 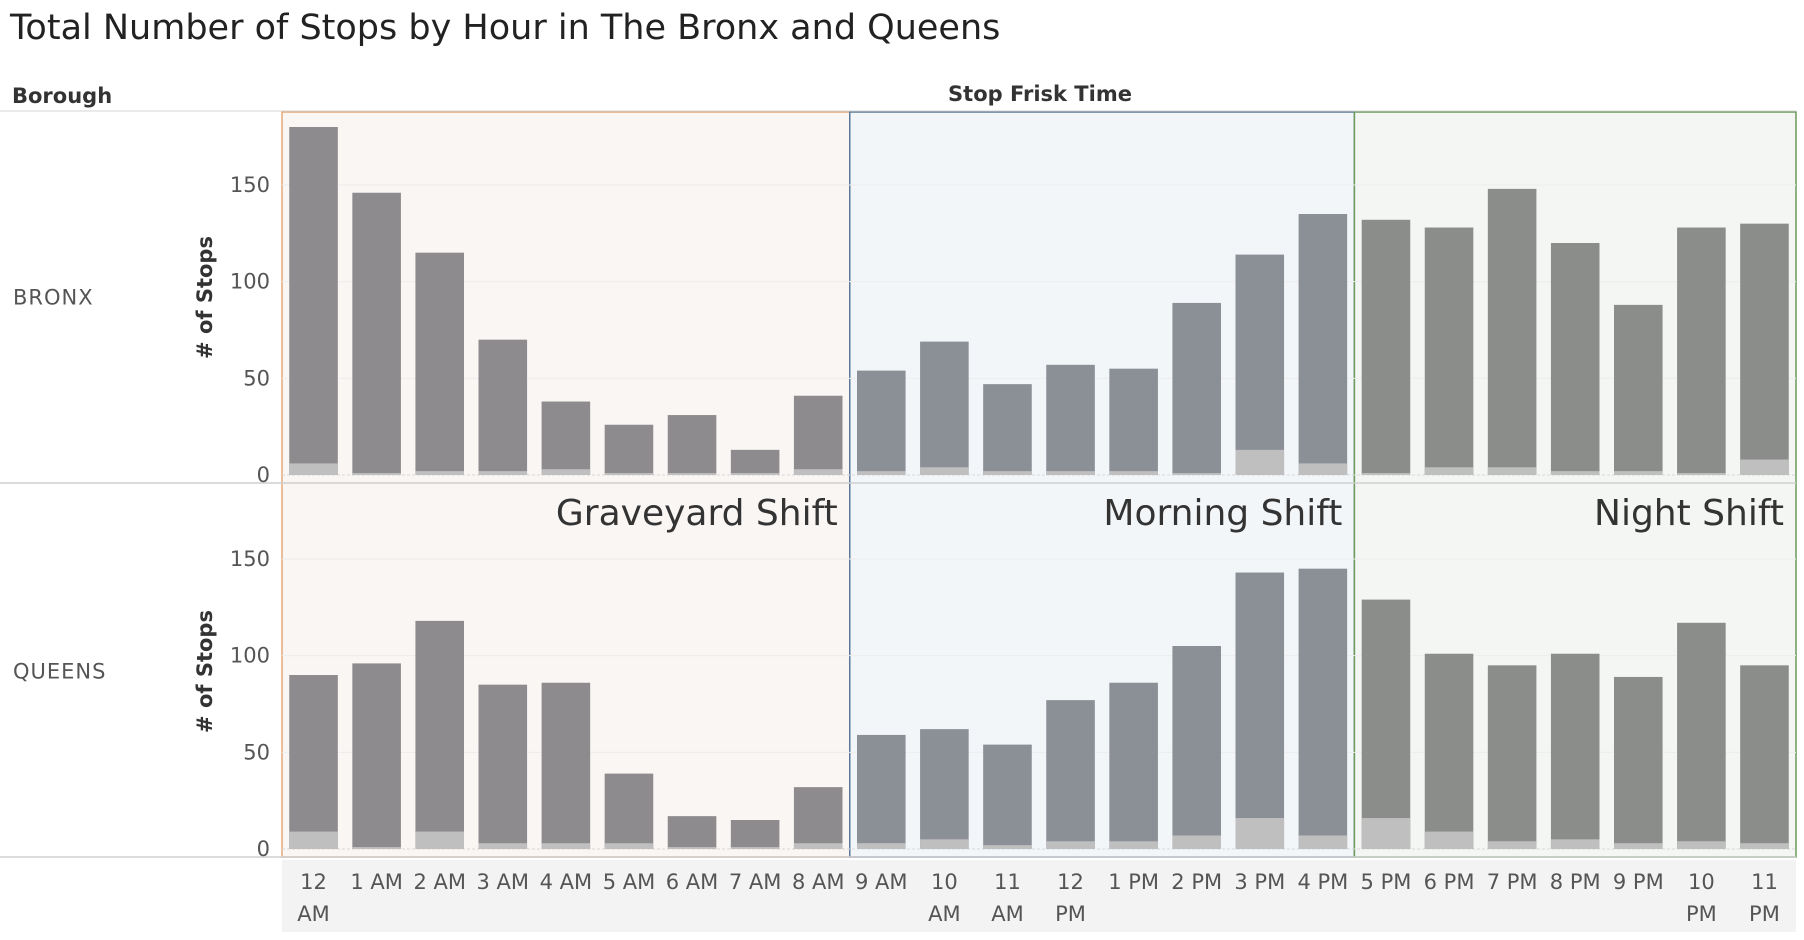 What do you see at coordinates (697, 513) in the screenshot?
I see `shift-label-graveyard: Graveyard Shift` at bounding box center [697, 513].